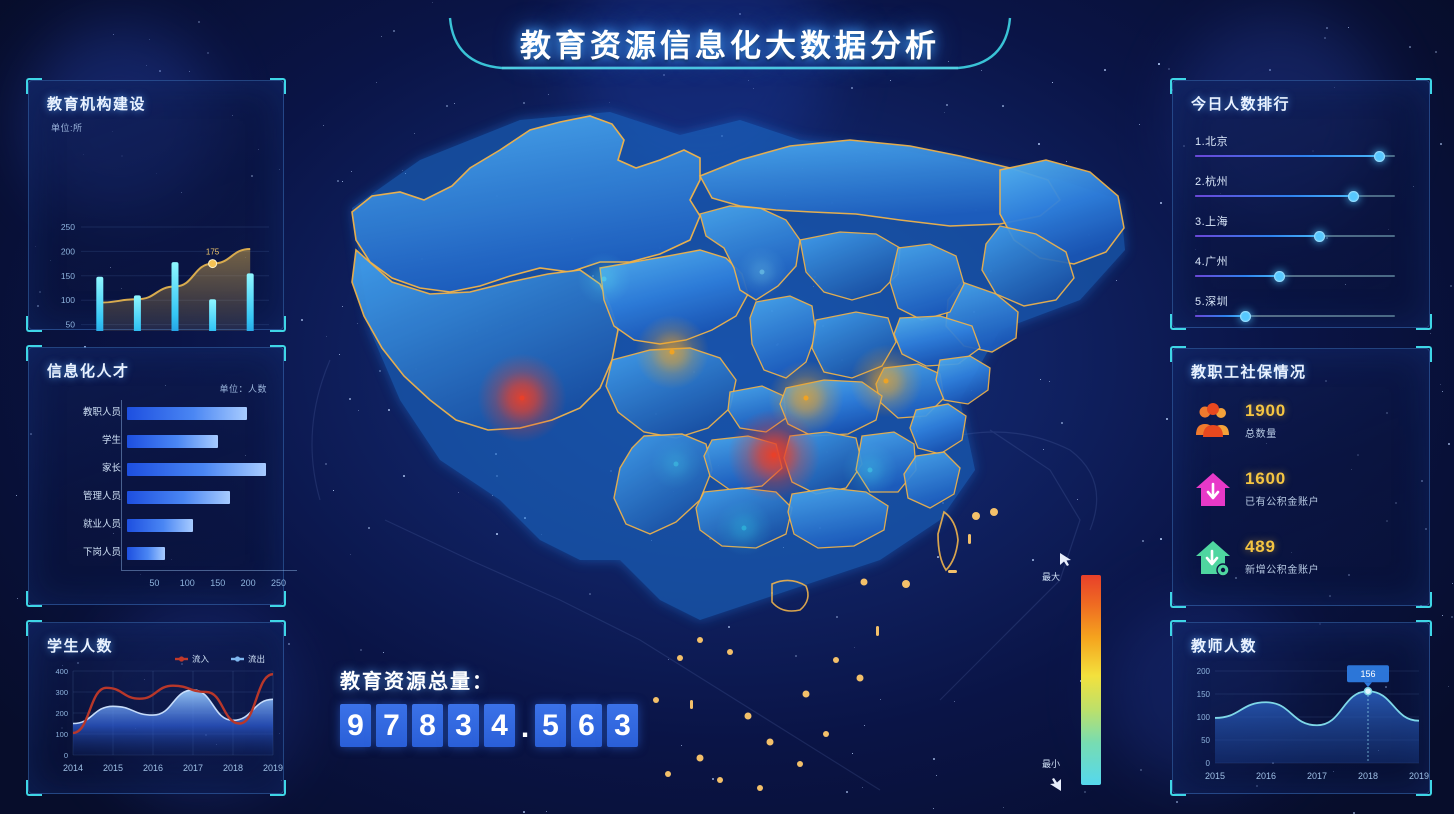 The width and height of the screenshot is (1454, 814). Describe the element at coordinates (1028, 266) in the screenshot. I see `map-region-jilin` at that location.